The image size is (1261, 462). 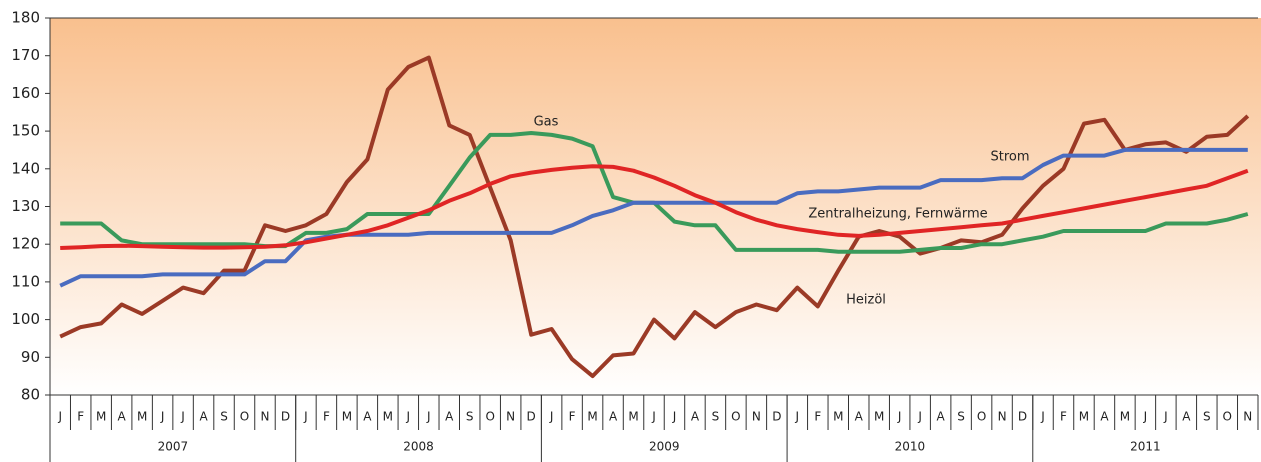 What do you see at coordinates (866, 300) in the screenshot?
I see `series-label: Heizöl` at bounding box center [866, 300].